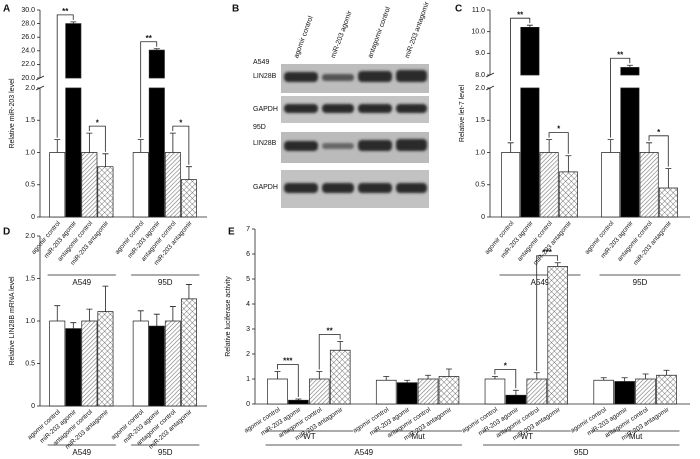 This screenshot has height=459, width=700. I want to click on y-tick-label: 5, so click(248, 279).